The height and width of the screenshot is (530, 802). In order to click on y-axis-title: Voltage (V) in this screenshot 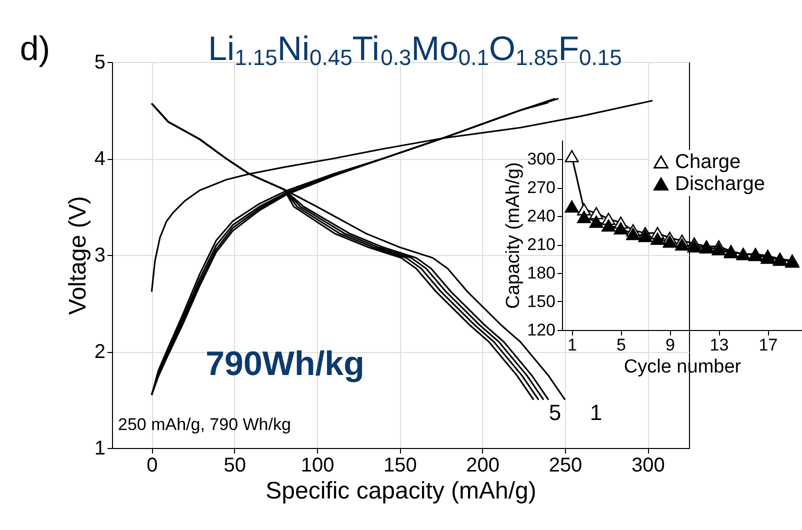, I will do `click(78, 255)`.